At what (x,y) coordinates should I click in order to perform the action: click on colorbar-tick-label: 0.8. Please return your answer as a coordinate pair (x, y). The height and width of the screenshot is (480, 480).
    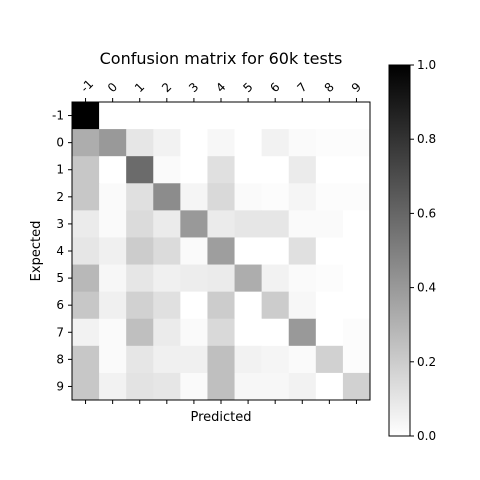
    Looking at the image, I should click on (426, 139).